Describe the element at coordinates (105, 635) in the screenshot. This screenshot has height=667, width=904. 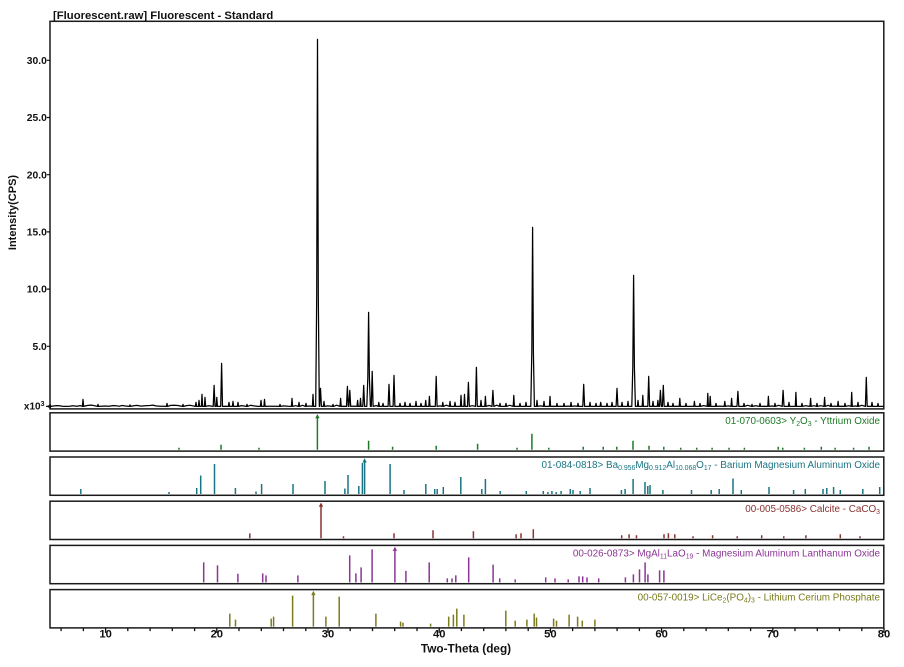
I see `svg-text: 10` at that location.